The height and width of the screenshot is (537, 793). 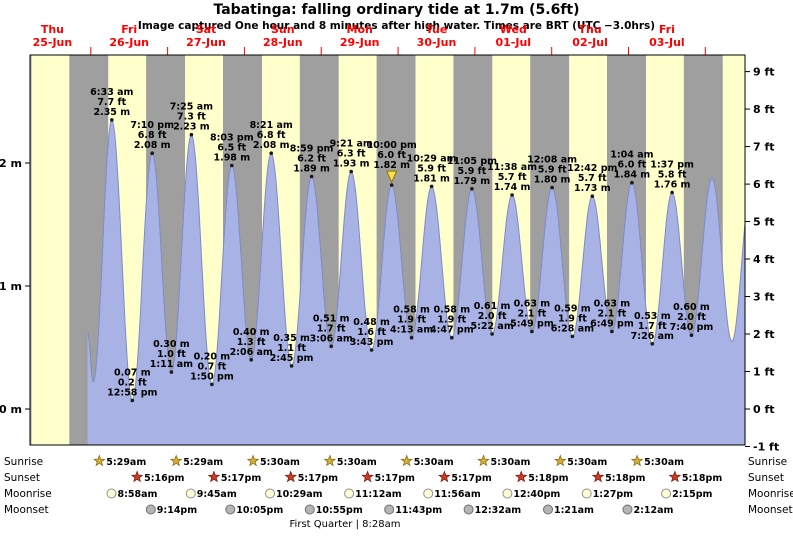 I want to click on left-axis-label: 0 m, so click(x=11, y=409).